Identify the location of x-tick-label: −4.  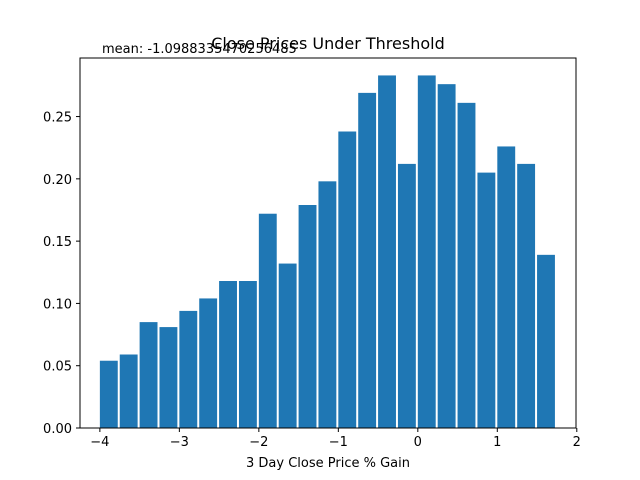
(99, 442).